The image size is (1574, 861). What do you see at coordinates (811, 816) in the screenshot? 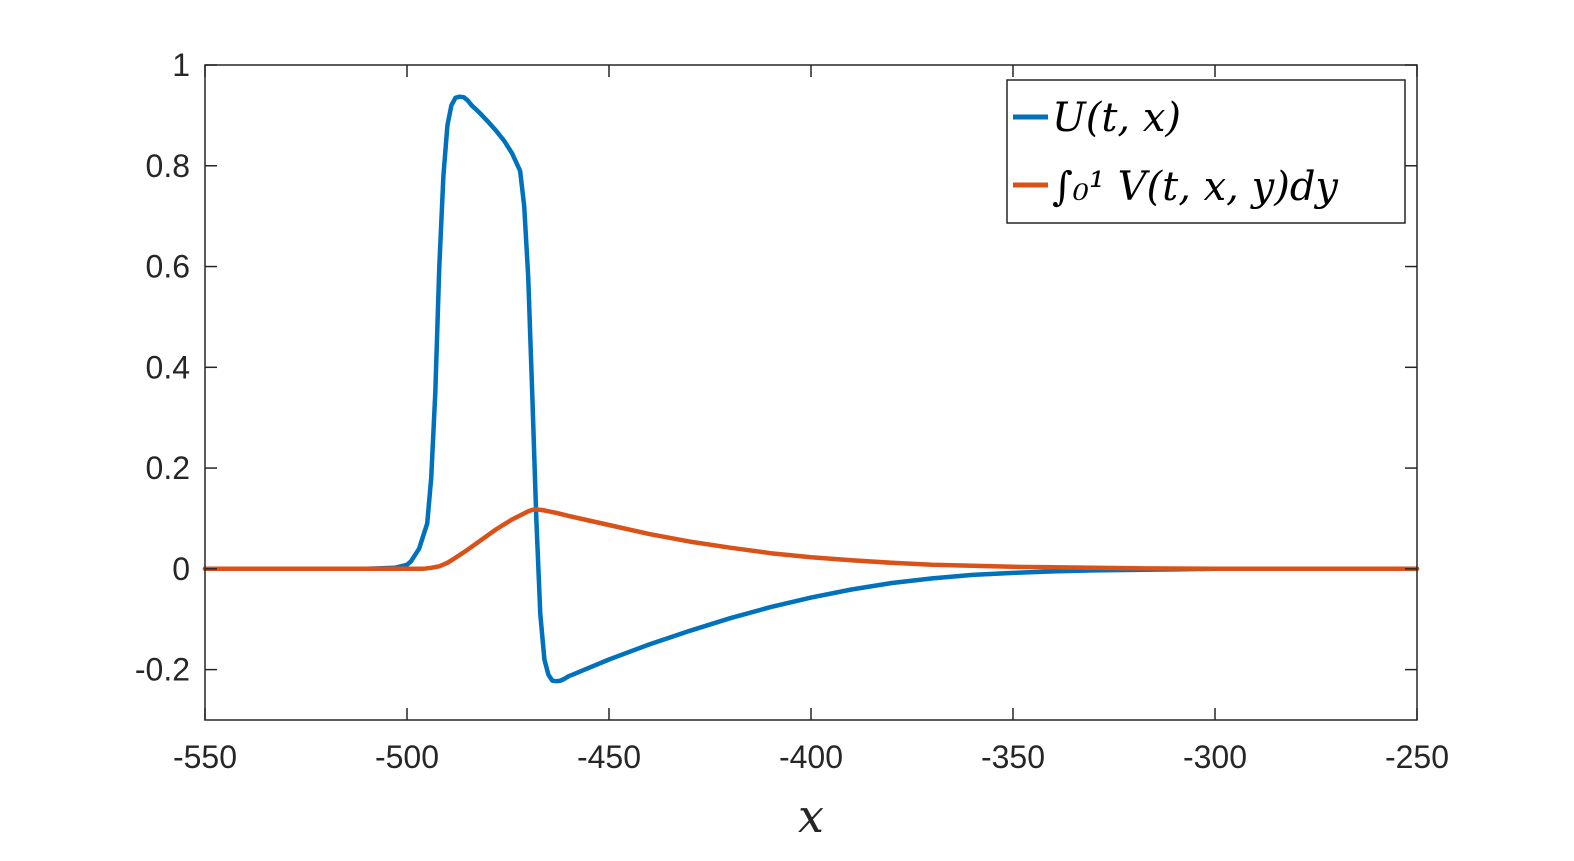
I see `x-axis-label: x` at bounding box center [811, 816].